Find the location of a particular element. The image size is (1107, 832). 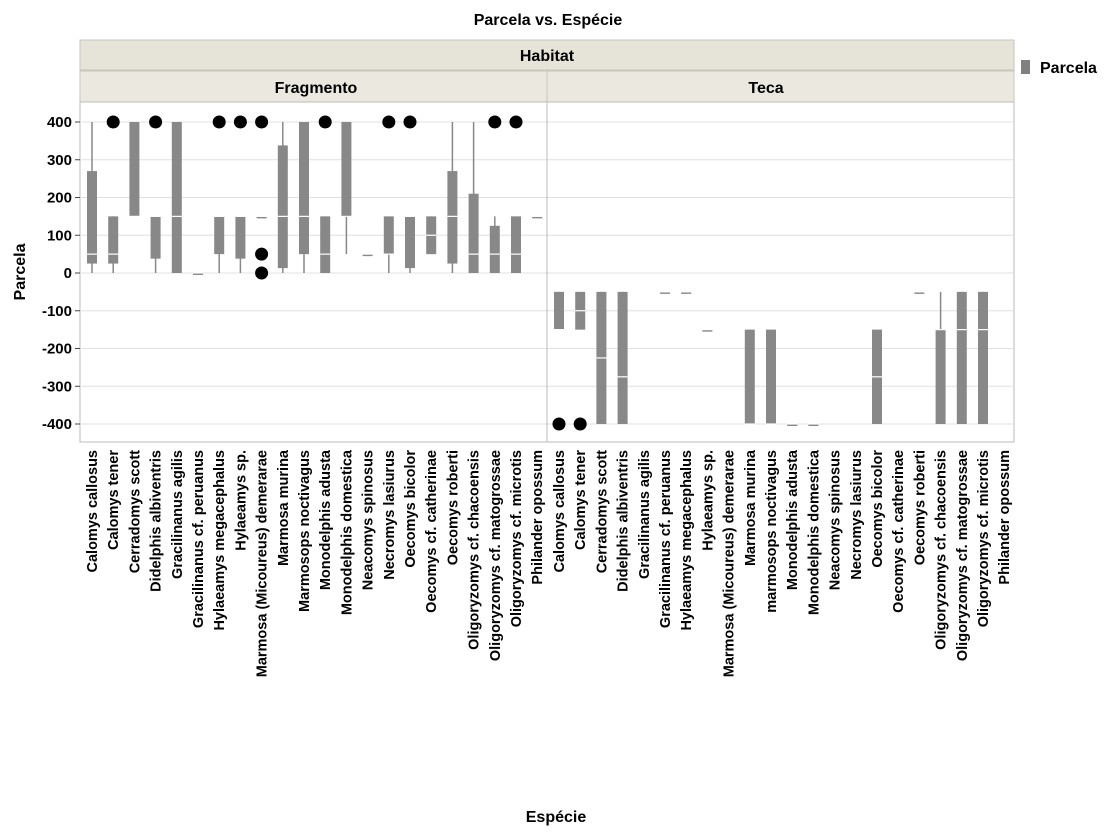

facet-title: Habitat is located at coordinates (547, 56).